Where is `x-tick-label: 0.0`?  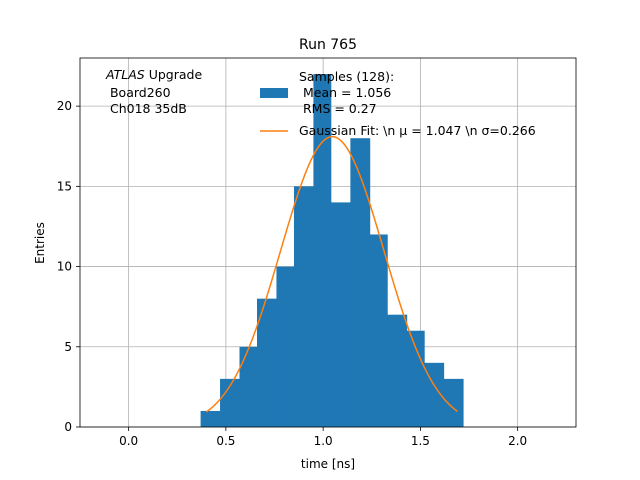 x-tick-label: 0.0 is located at coordinates (128, 441).